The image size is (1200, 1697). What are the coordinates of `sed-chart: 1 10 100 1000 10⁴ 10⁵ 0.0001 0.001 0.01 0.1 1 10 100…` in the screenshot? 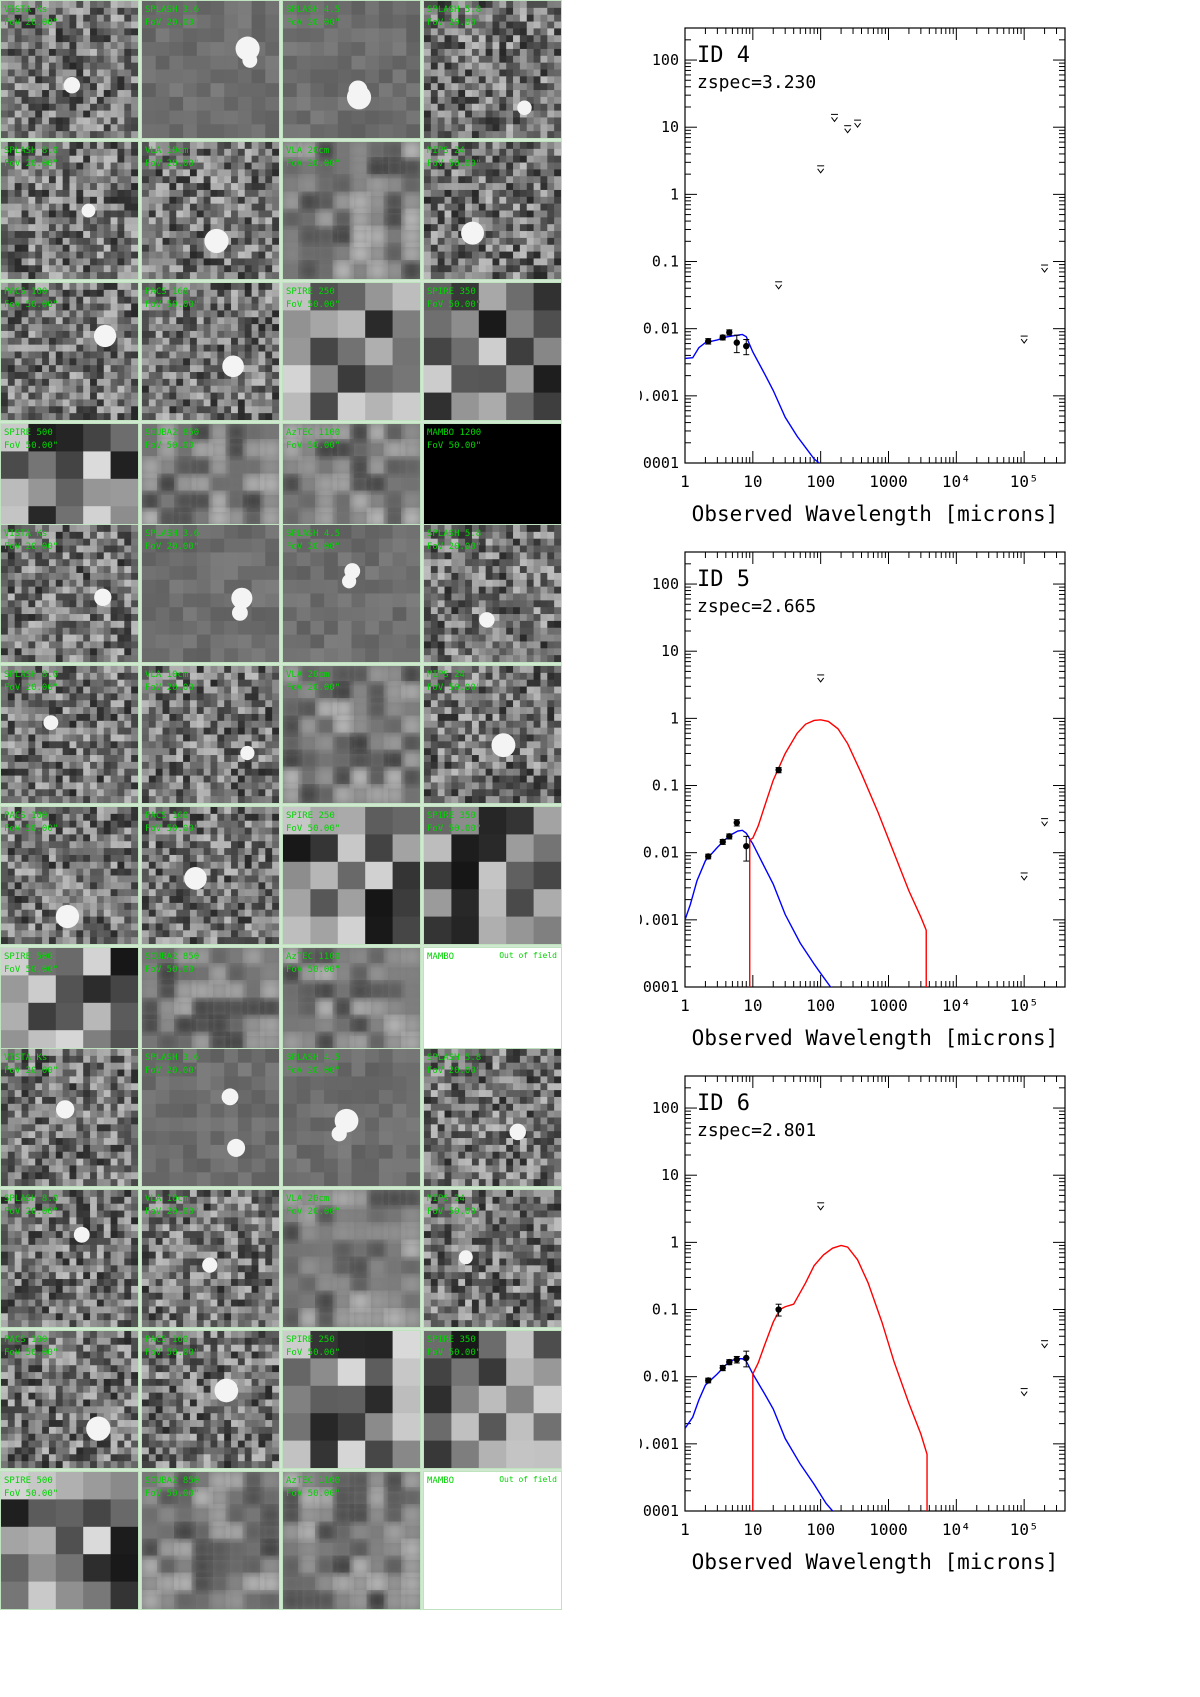 It's located at (853, 1324).